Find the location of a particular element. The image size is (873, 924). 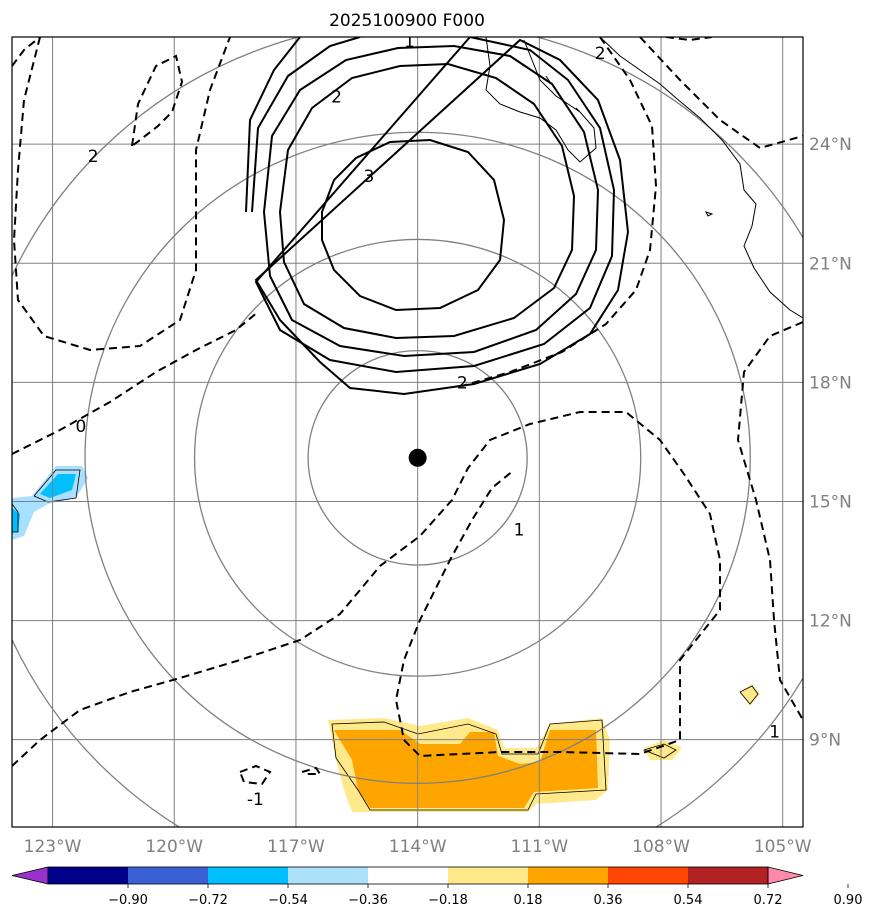

colorbar-tick-label-7: 0.54 is located at coordinates (688, 900).